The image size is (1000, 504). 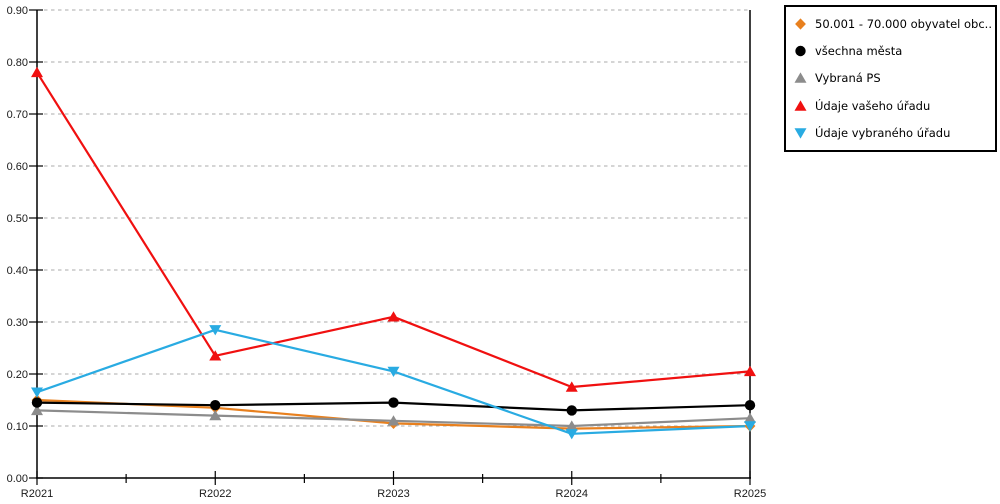 I want to click on y-tick-label: 0.00, so click(x=17, y=479).